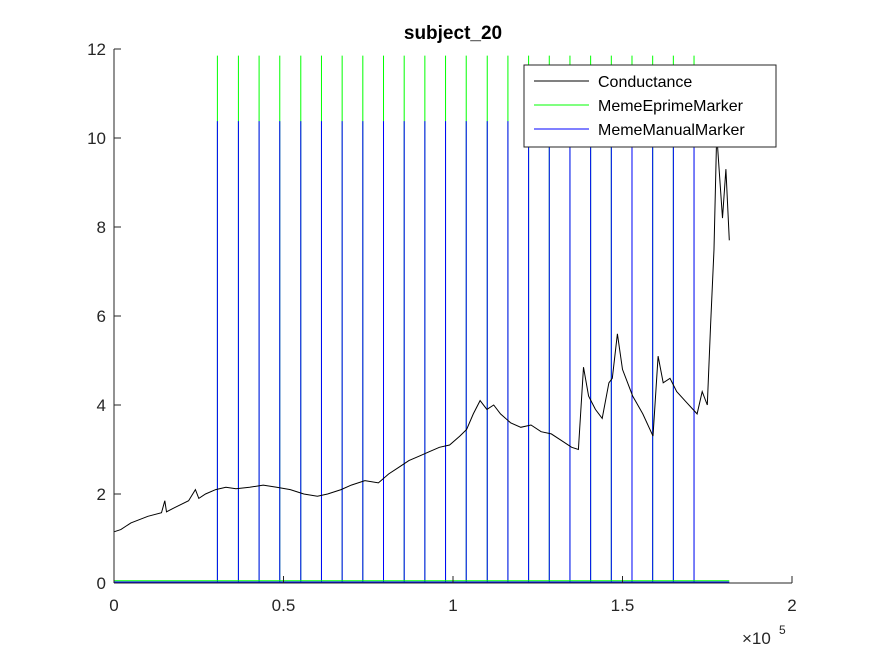 This screenshot has width=875, height=656. What do you see at coordinates (453, 33) in the screenshot?
I see `chart-title: subject_20` at bounding box center [453, 33].